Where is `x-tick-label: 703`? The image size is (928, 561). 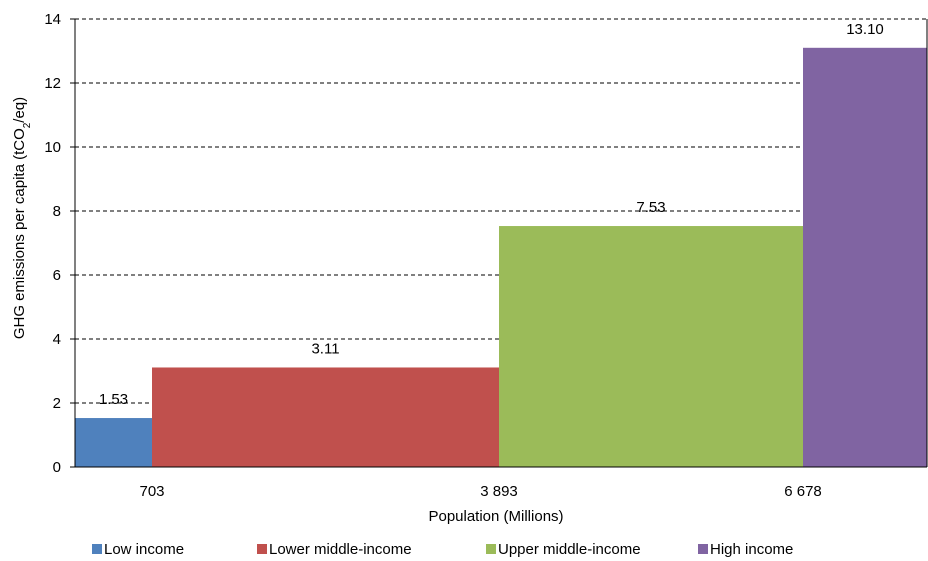 x-tick-label: 703 is located at coordinates (151, 491).